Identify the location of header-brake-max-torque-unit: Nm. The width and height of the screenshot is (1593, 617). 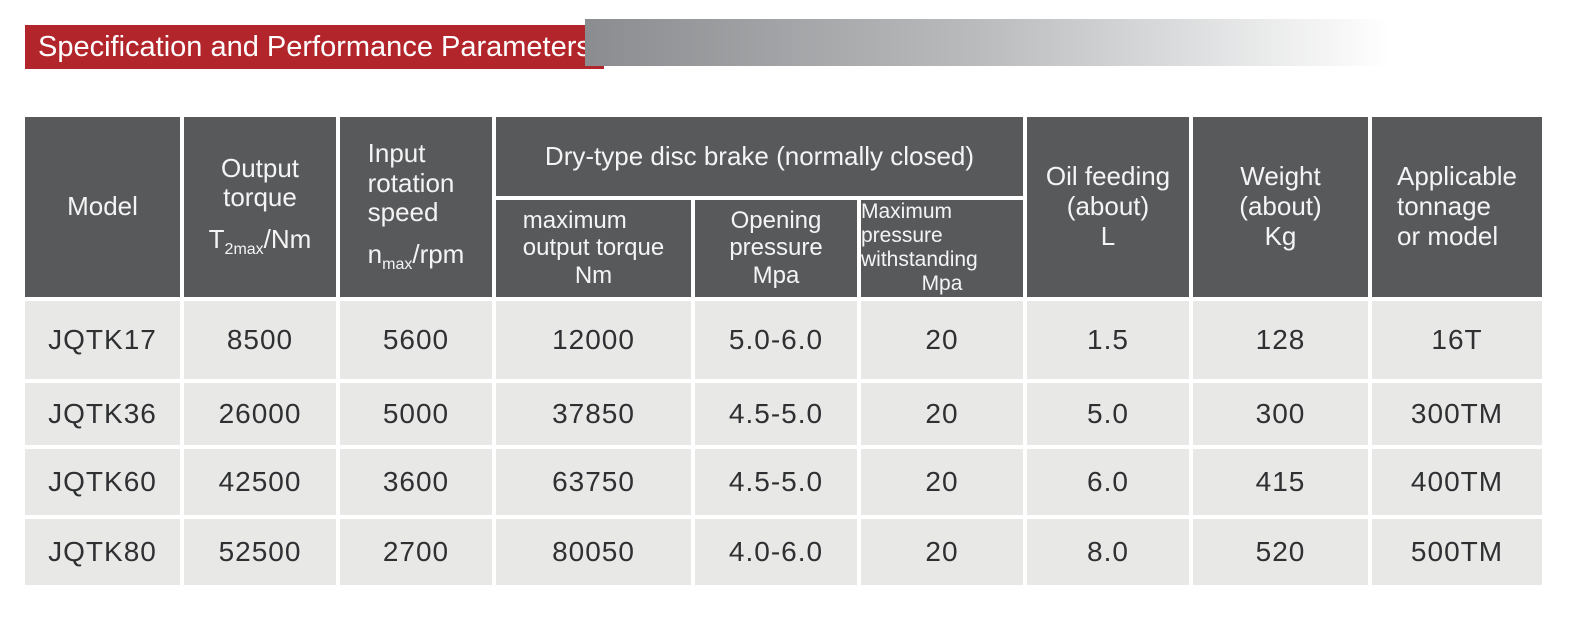
(593, 276).